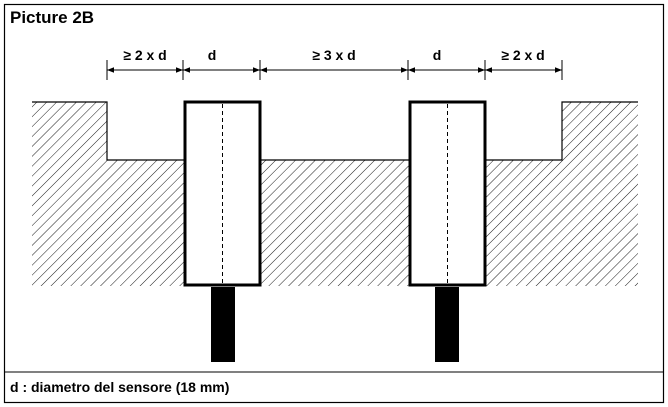 This screenshot has width=668, height=407. What do you see at coordinates (334, 70) in the screenshot?
I see `dimension-lines` at bounding box center [334, 70].